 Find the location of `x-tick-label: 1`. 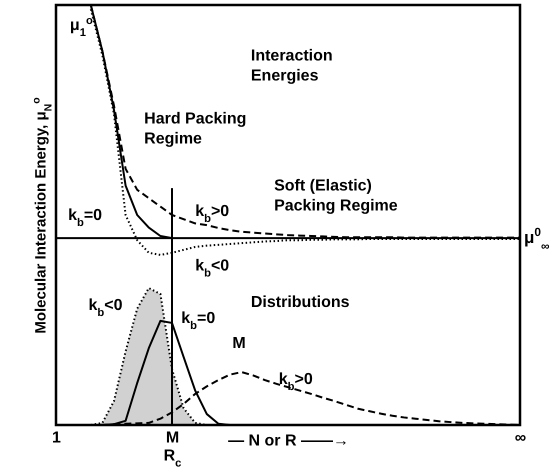

x-tick-label: 1 is located at coordinates (57, 438).